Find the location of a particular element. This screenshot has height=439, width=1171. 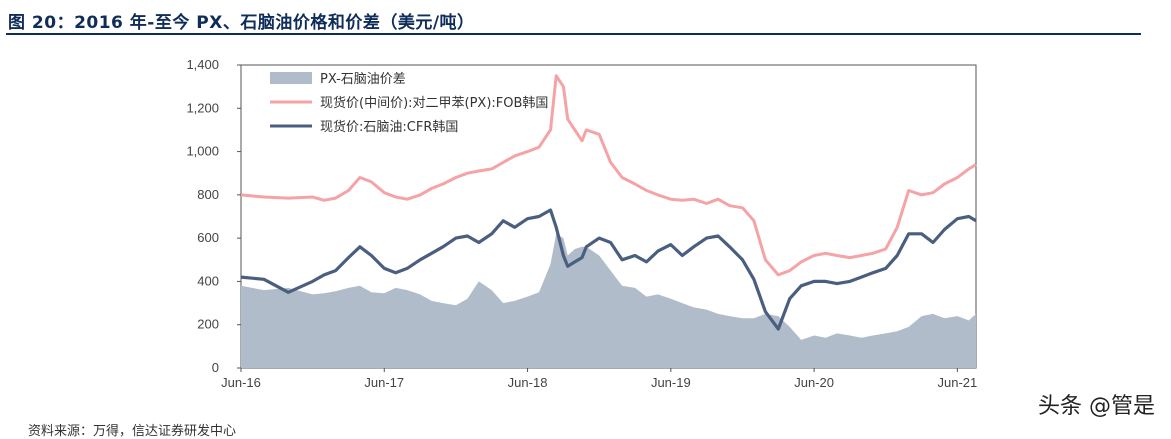

legend-label: PX-石脑油价差 is located at coordinates (363, 79).